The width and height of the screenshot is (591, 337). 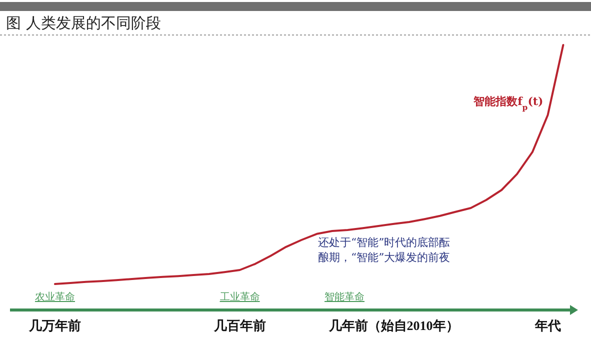 What do you see at coordinates (393, 325) in the screenshot?
I see `x-tick-label: 几年前（始自2010年）` at bounding box center [393, 325].